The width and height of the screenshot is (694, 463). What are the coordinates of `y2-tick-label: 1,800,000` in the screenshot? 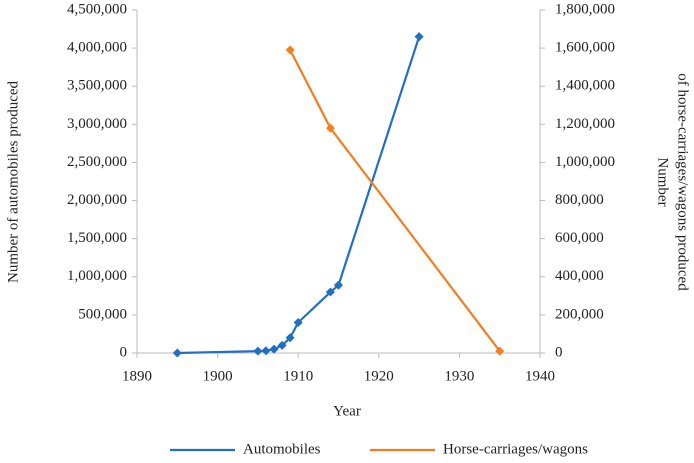 It's located at (585, 9).